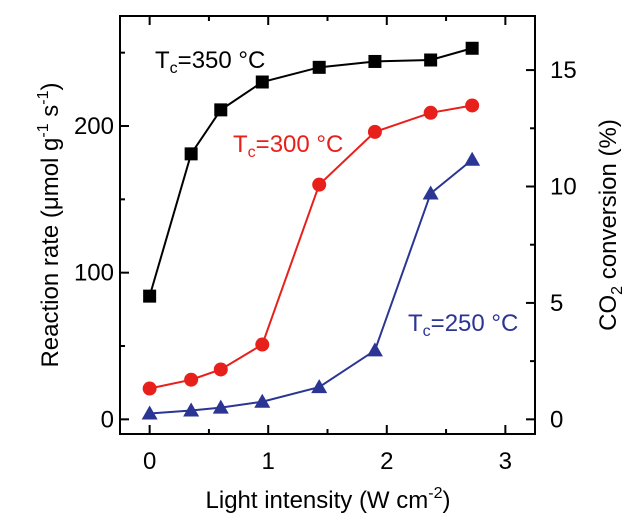 This screenshot has height=523, width=630. I want to click on y-left-label-end: ), so click(50, 86).